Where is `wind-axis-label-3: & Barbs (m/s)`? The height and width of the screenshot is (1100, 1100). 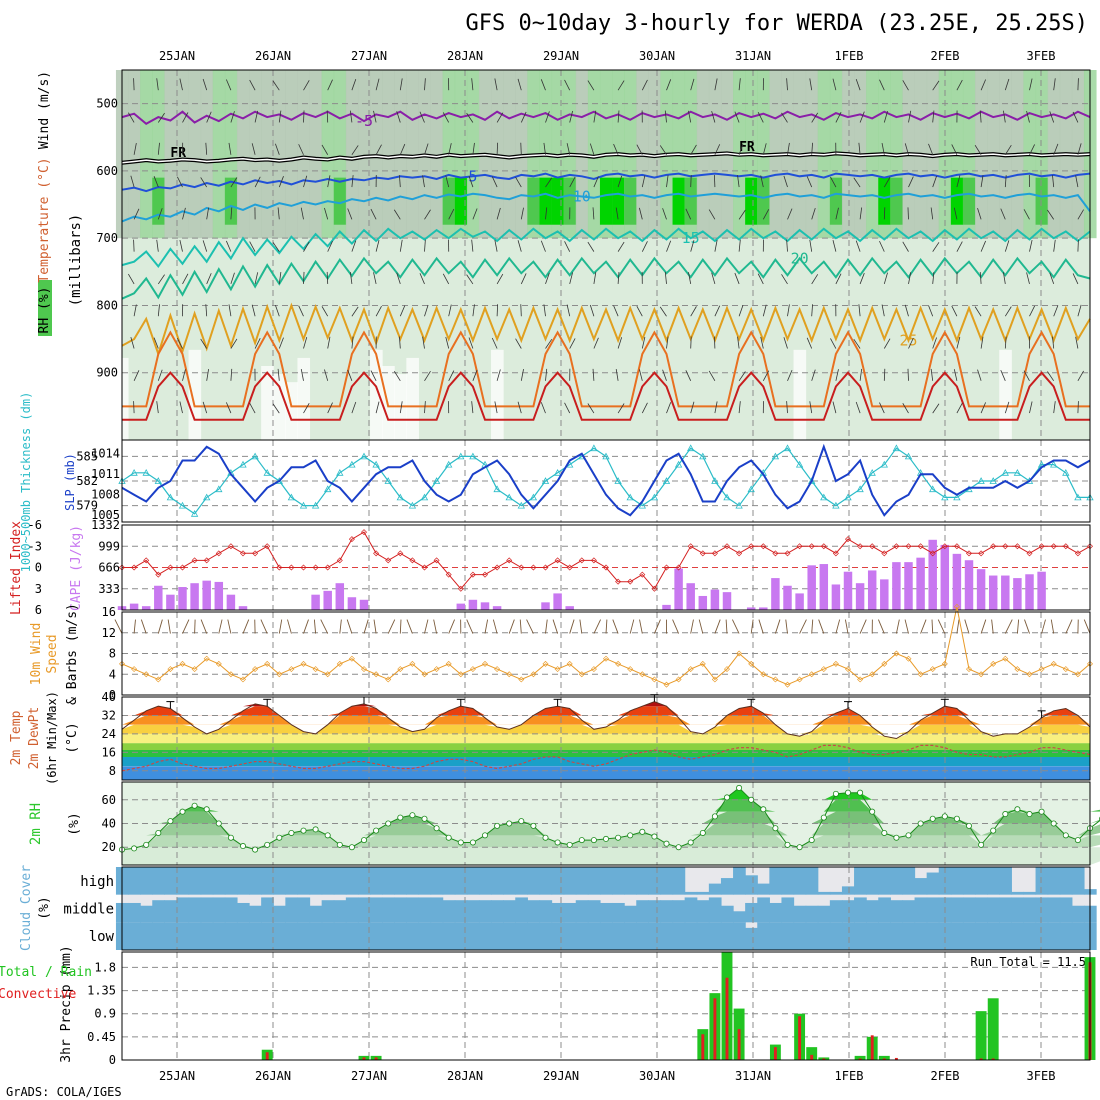 wind-axis-label-3: & Barbs (m/s) is located at coordinates (72, 654).